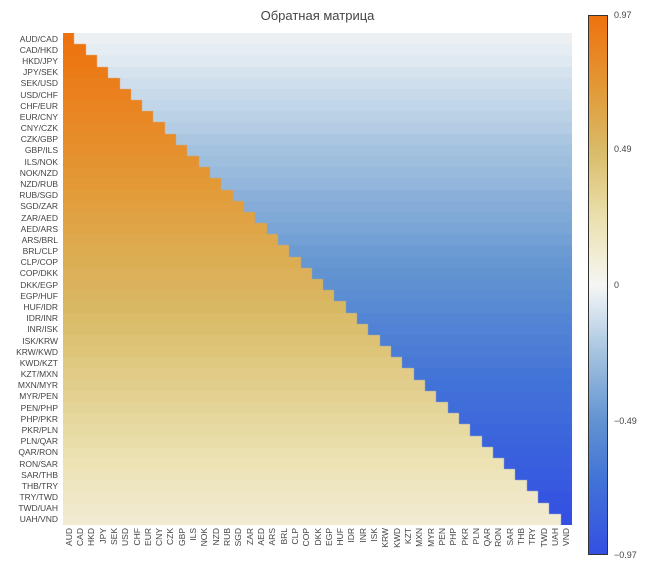 This screenshot has width=649, height=587. Describe the element at coordinates (113, 537) in the screenshot. I see `x-tick-label: SEK` at that location.